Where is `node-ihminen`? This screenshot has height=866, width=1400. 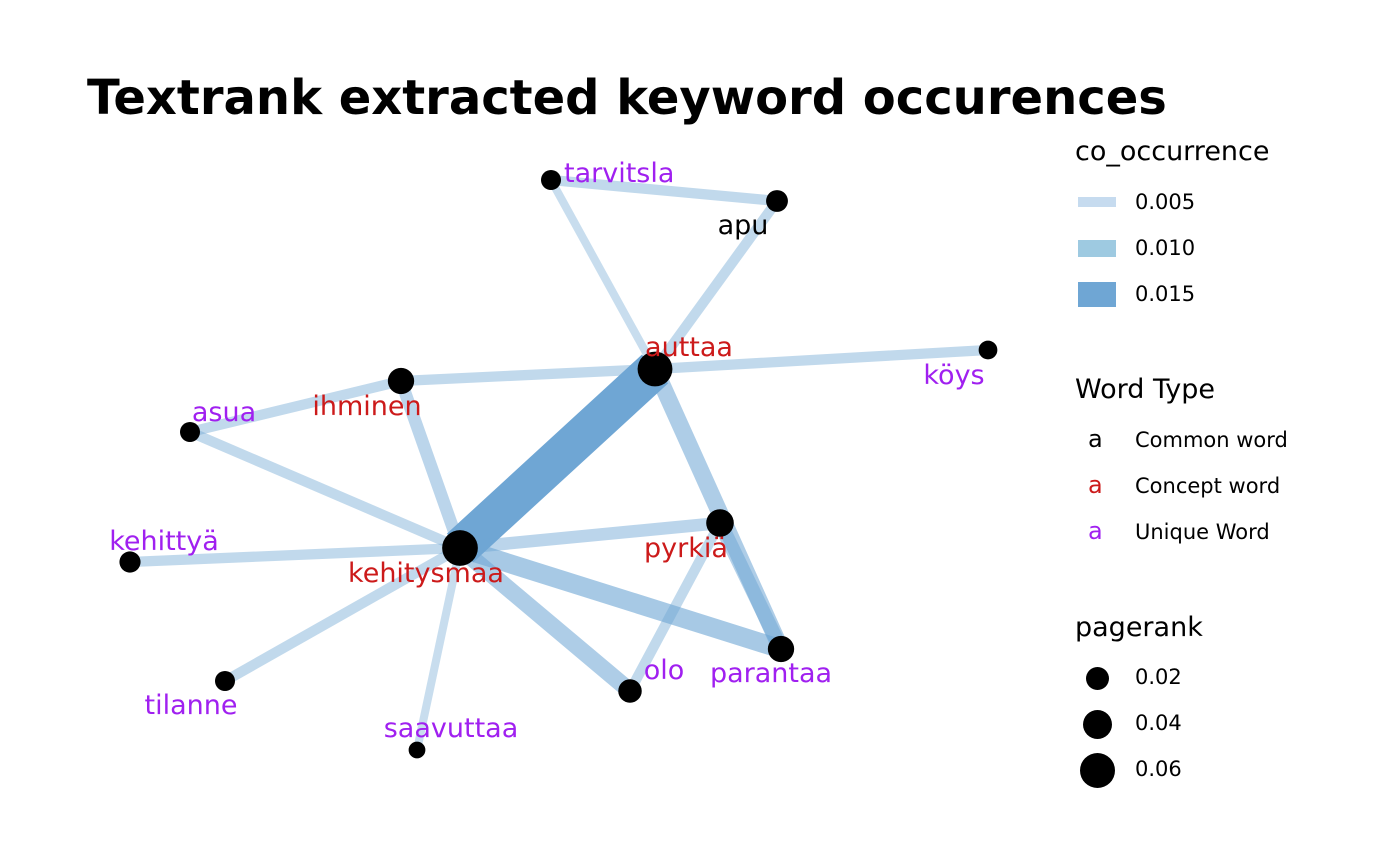
node-ihminen is located at coordinates (401, 381).